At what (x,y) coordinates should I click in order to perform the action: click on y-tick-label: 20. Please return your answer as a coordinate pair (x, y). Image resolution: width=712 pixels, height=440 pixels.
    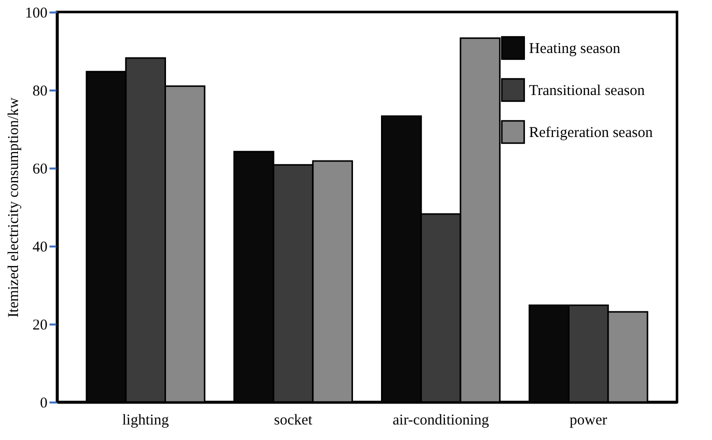
    Looking at the image, I should click on (40, 326).